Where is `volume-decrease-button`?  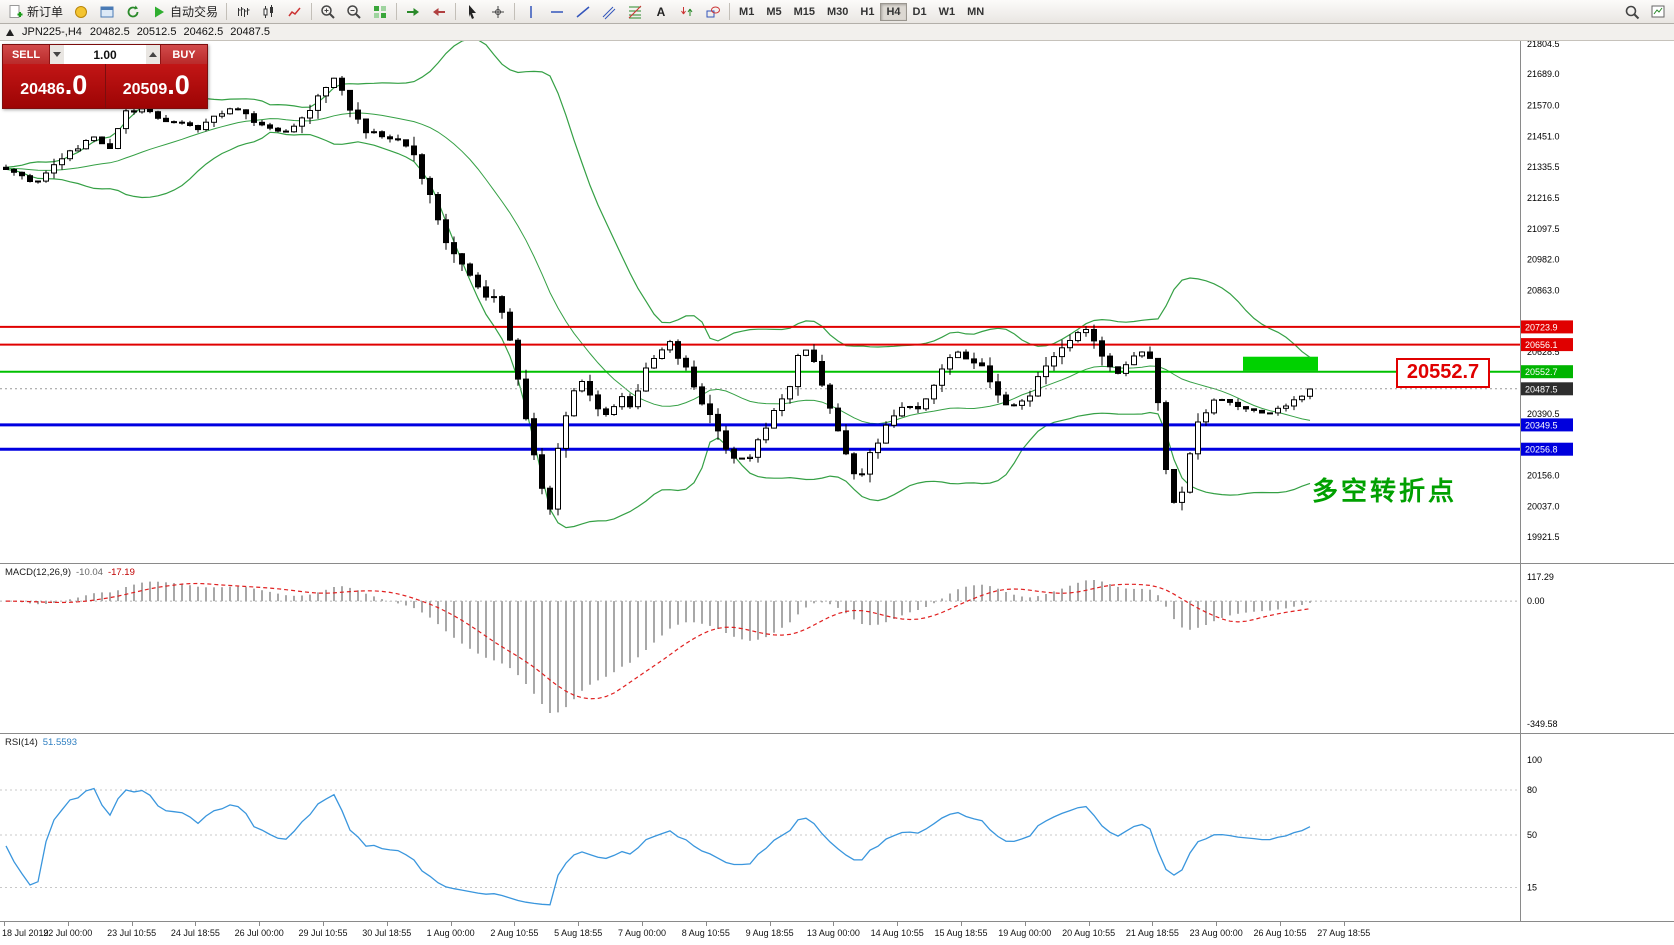 volume-decrease-button is located at coordinates (57, 54).